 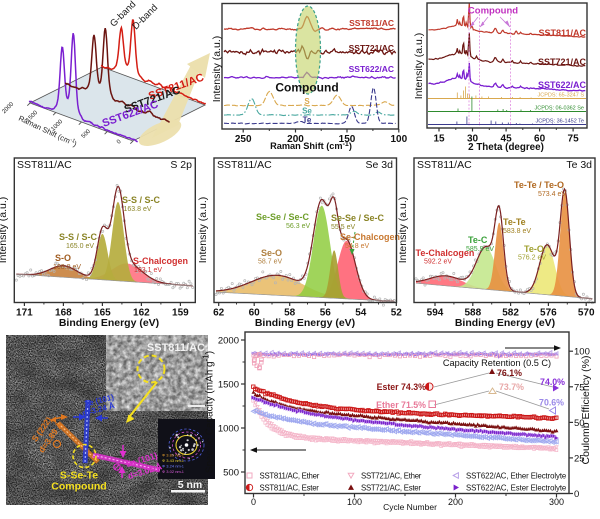 What do you see at coordinates (507, 139) in the screenshot?
I see `svg-text: 45` at bounding box center [507, 139].